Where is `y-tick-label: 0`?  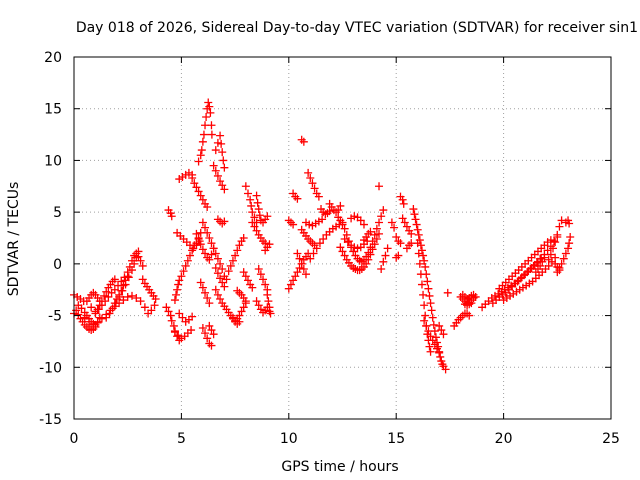 y-tick-label: 0 is located at coordinates (57, 265).